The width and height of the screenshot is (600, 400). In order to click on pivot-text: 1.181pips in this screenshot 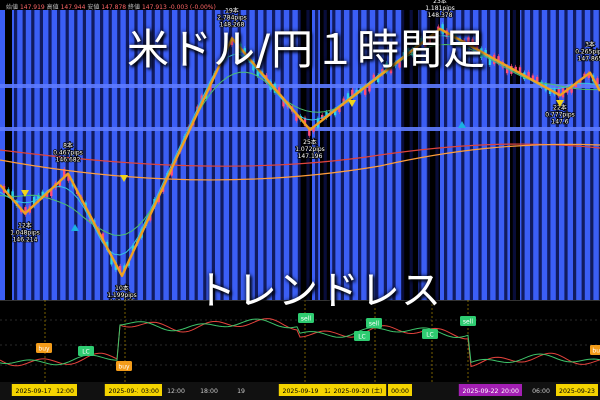, I will do `click(440, 8)`.